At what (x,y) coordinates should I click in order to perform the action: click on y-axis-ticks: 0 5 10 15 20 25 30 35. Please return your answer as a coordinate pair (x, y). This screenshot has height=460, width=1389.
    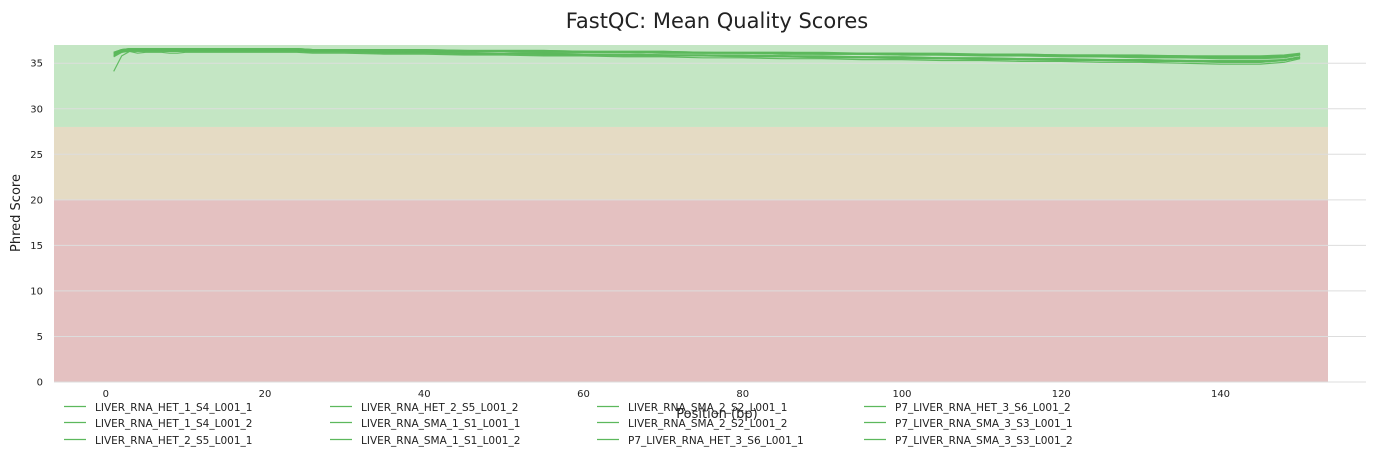
    Looking at the image, I should click on (36, 224).